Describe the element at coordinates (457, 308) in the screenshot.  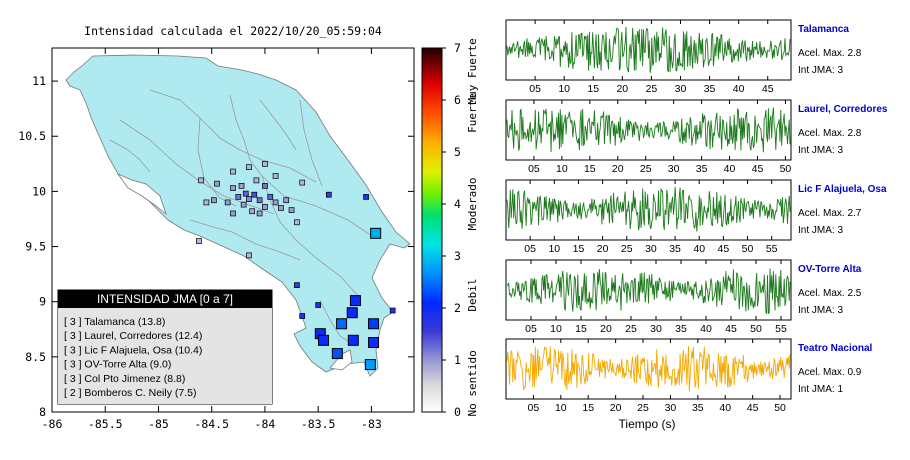
I see `colorbar-tick-label: 2` at that location.